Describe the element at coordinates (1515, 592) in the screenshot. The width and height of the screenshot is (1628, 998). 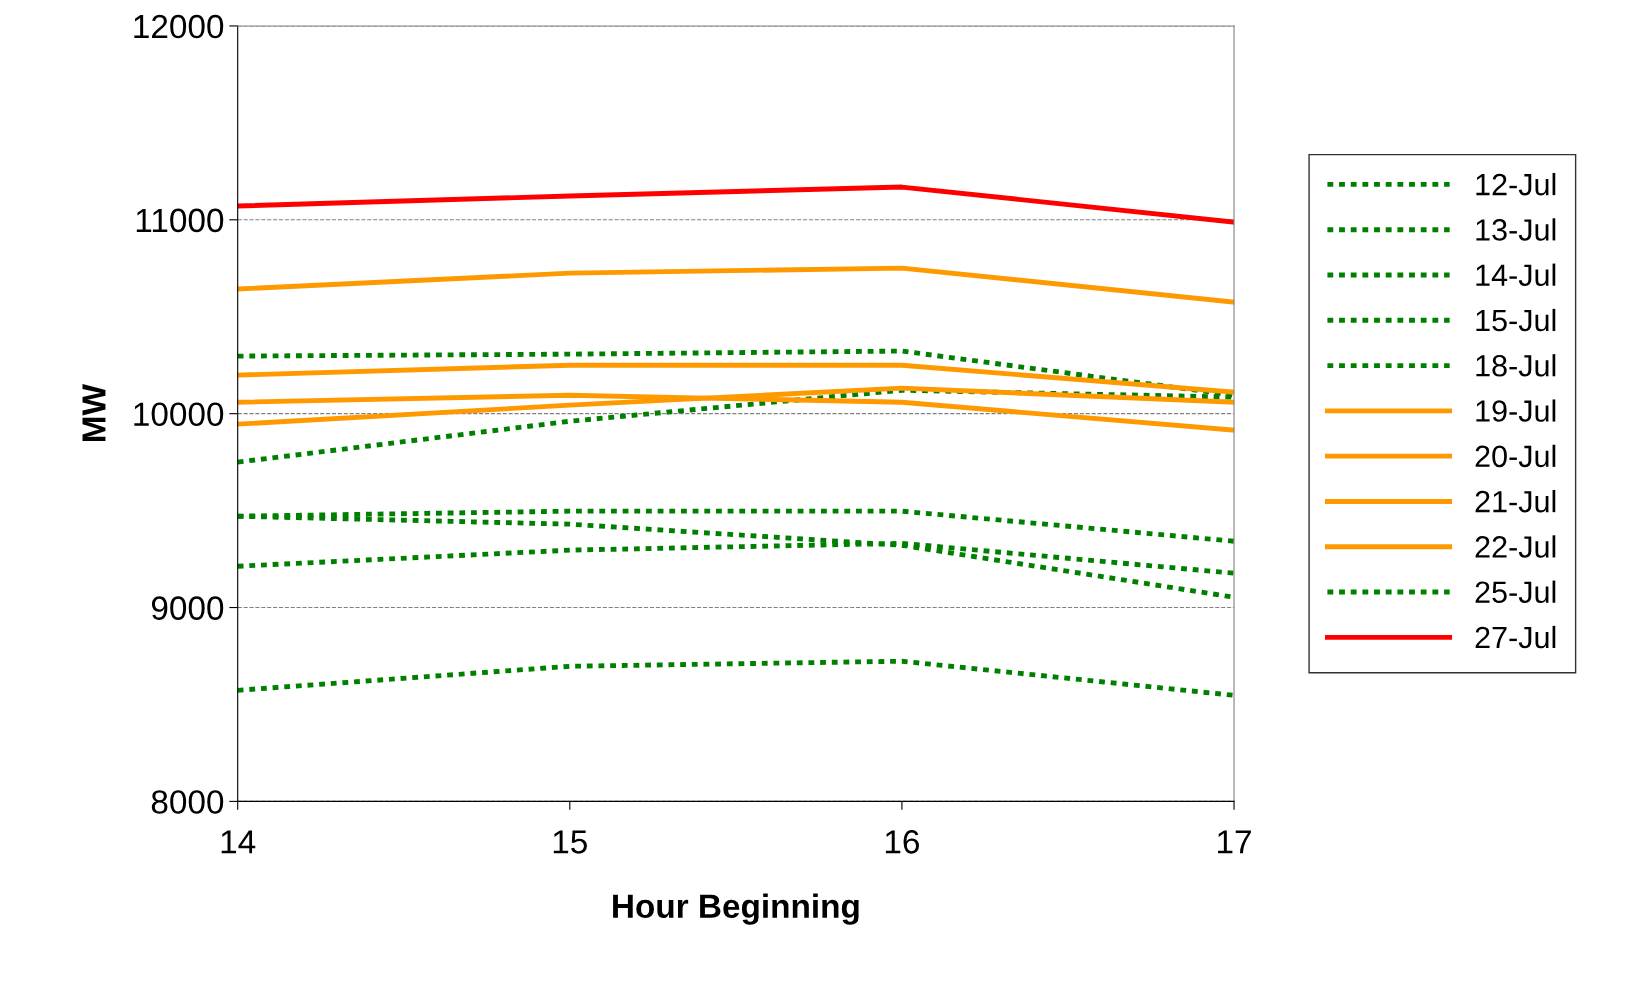
I see `legend-label: 25-Jul` at that location.